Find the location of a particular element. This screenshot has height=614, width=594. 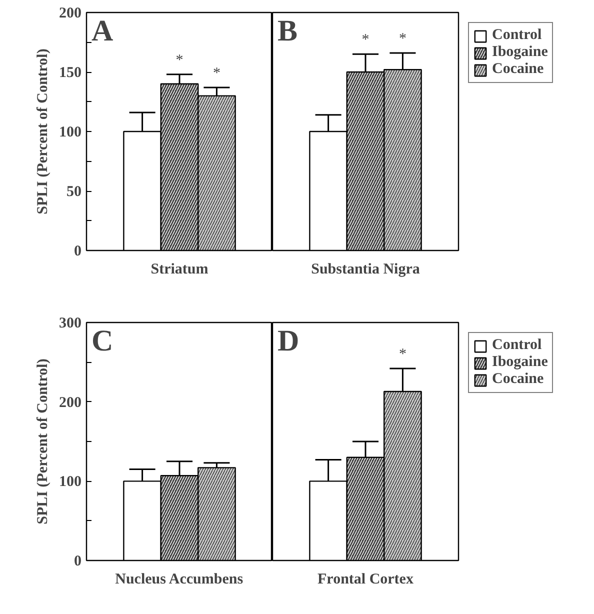

x-tick-label: Striatum is located at coordinates (179, 270).